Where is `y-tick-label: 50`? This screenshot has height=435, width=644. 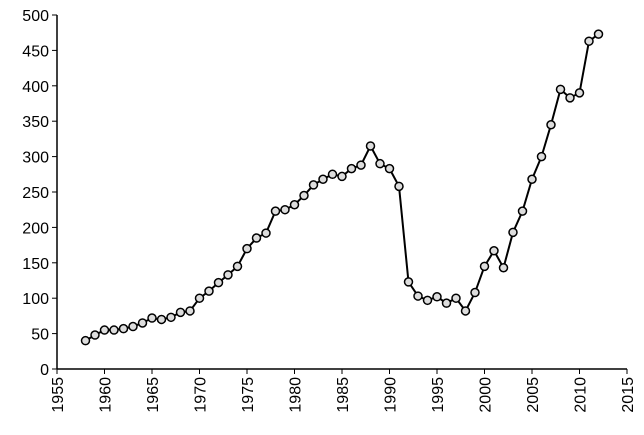 y-tick-label: 50 is located at coordinates (40, 335).